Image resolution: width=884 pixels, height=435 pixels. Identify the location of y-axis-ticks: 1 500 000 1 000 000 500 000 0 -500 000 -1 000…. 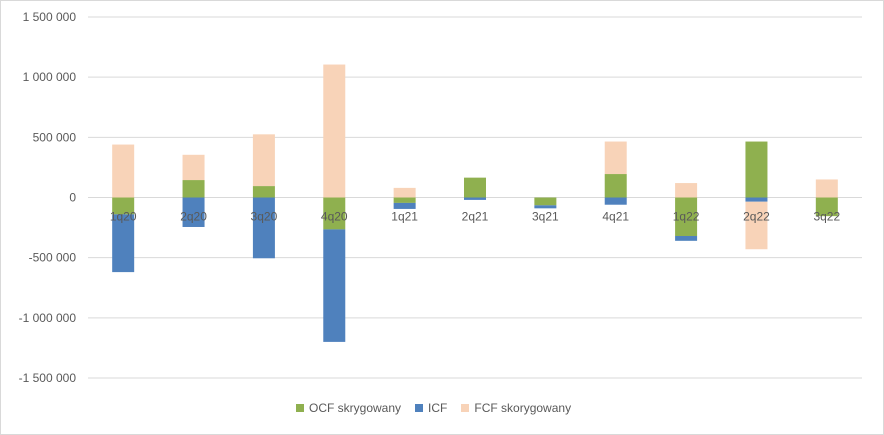
(48, 197).